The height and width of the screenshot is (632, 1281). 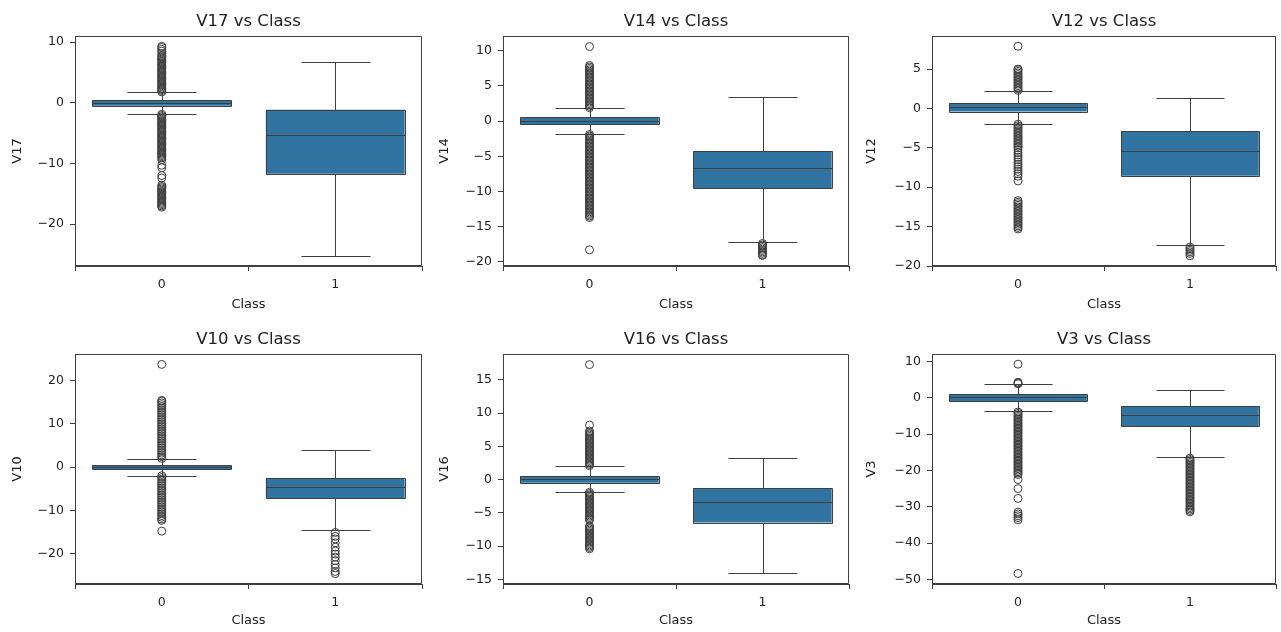 I want to click on y-tick-label: −30, so click(x=908, y=505).